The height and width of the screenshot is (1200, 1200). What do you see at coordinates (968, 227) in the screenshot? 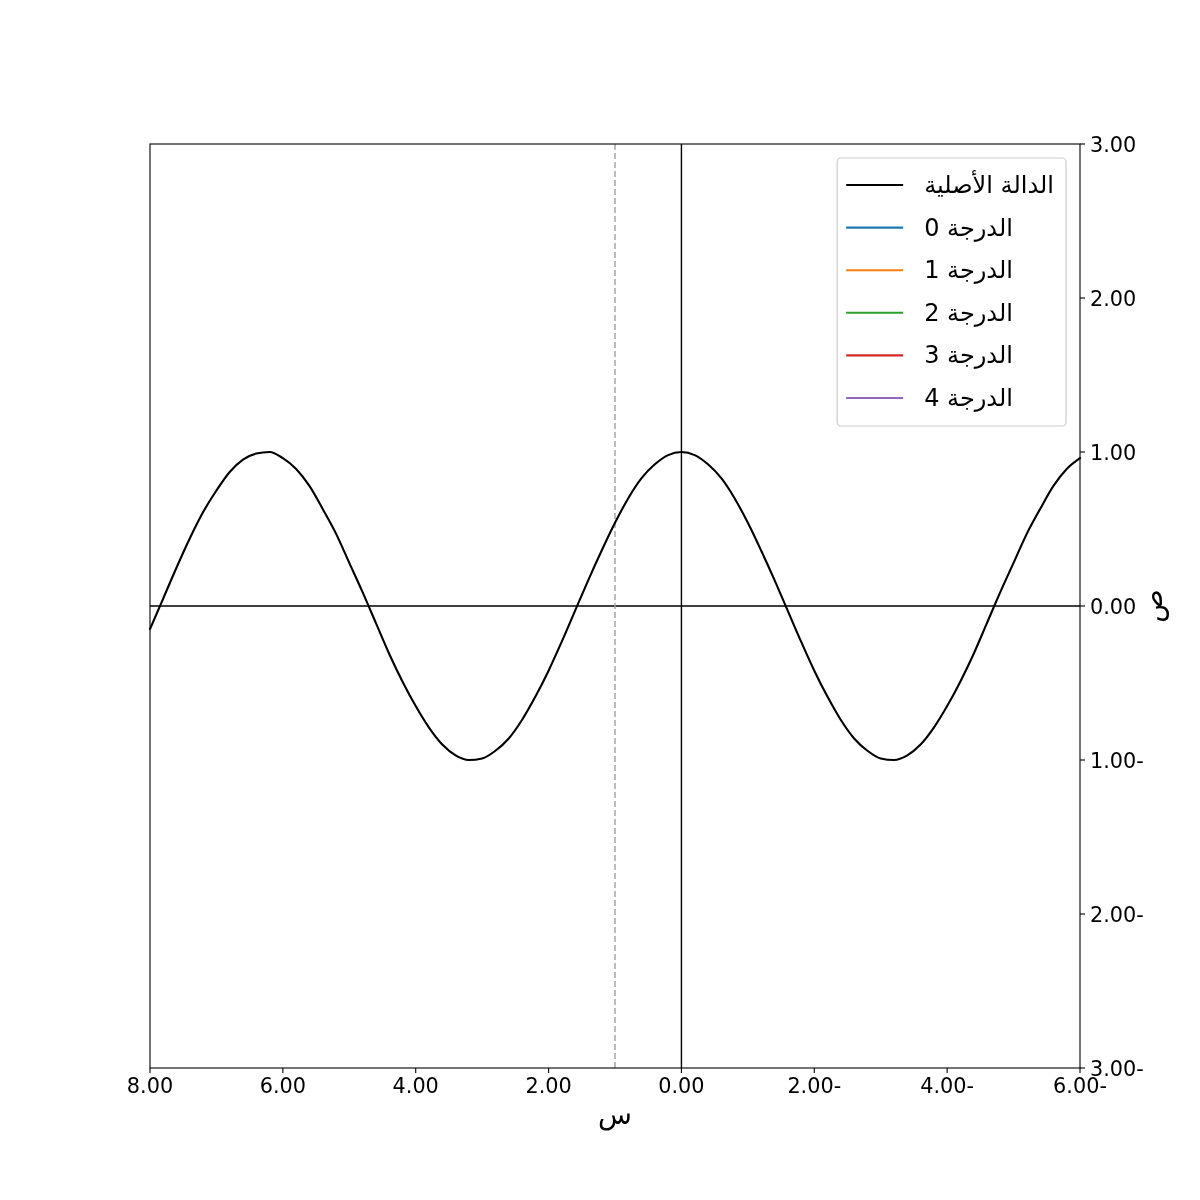
I see `legend-label: الدرجة 0` at bounding box center [968, 227].